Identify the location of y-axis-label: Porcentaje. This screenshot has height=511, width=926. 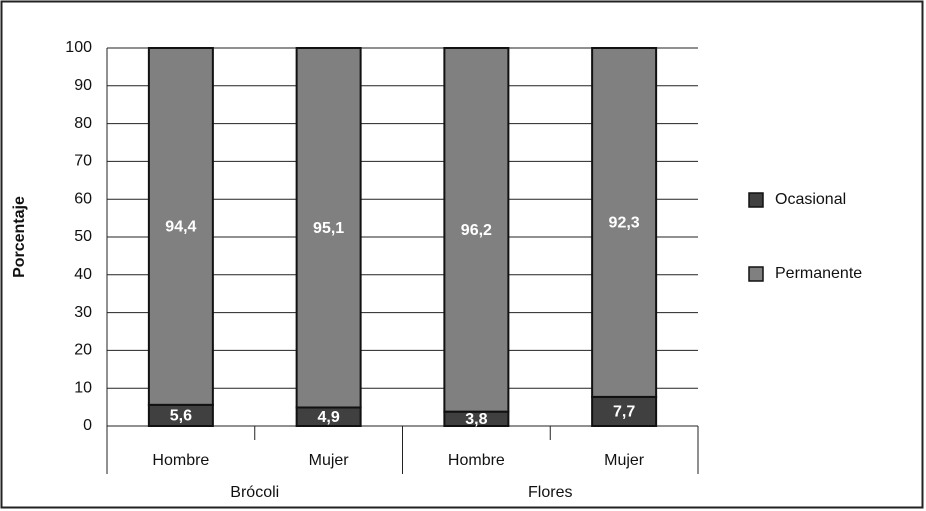
(19, 237).